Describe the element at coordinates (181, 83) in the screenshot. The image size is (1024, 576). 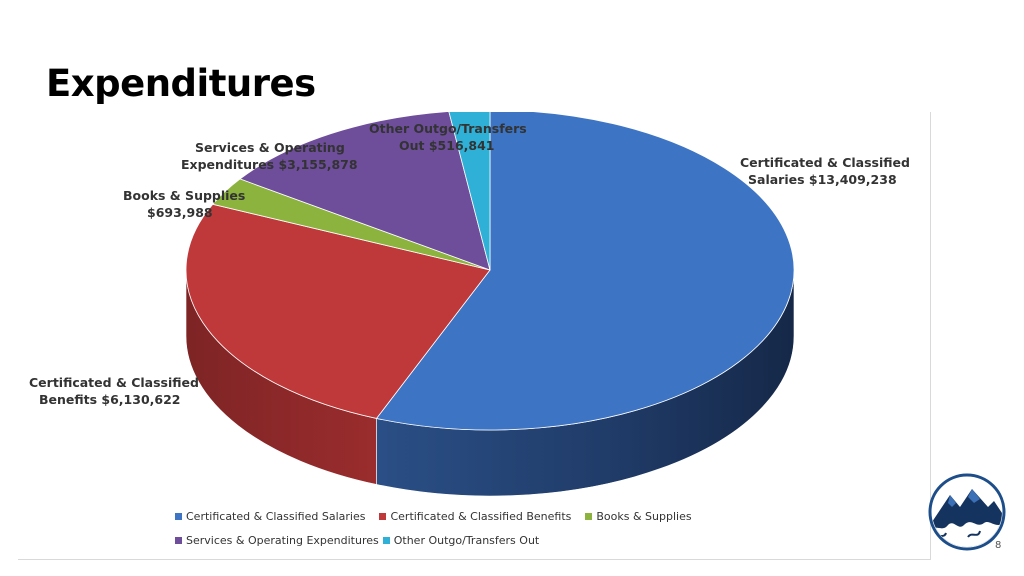
I see `page-title: Expenditures` at that location.